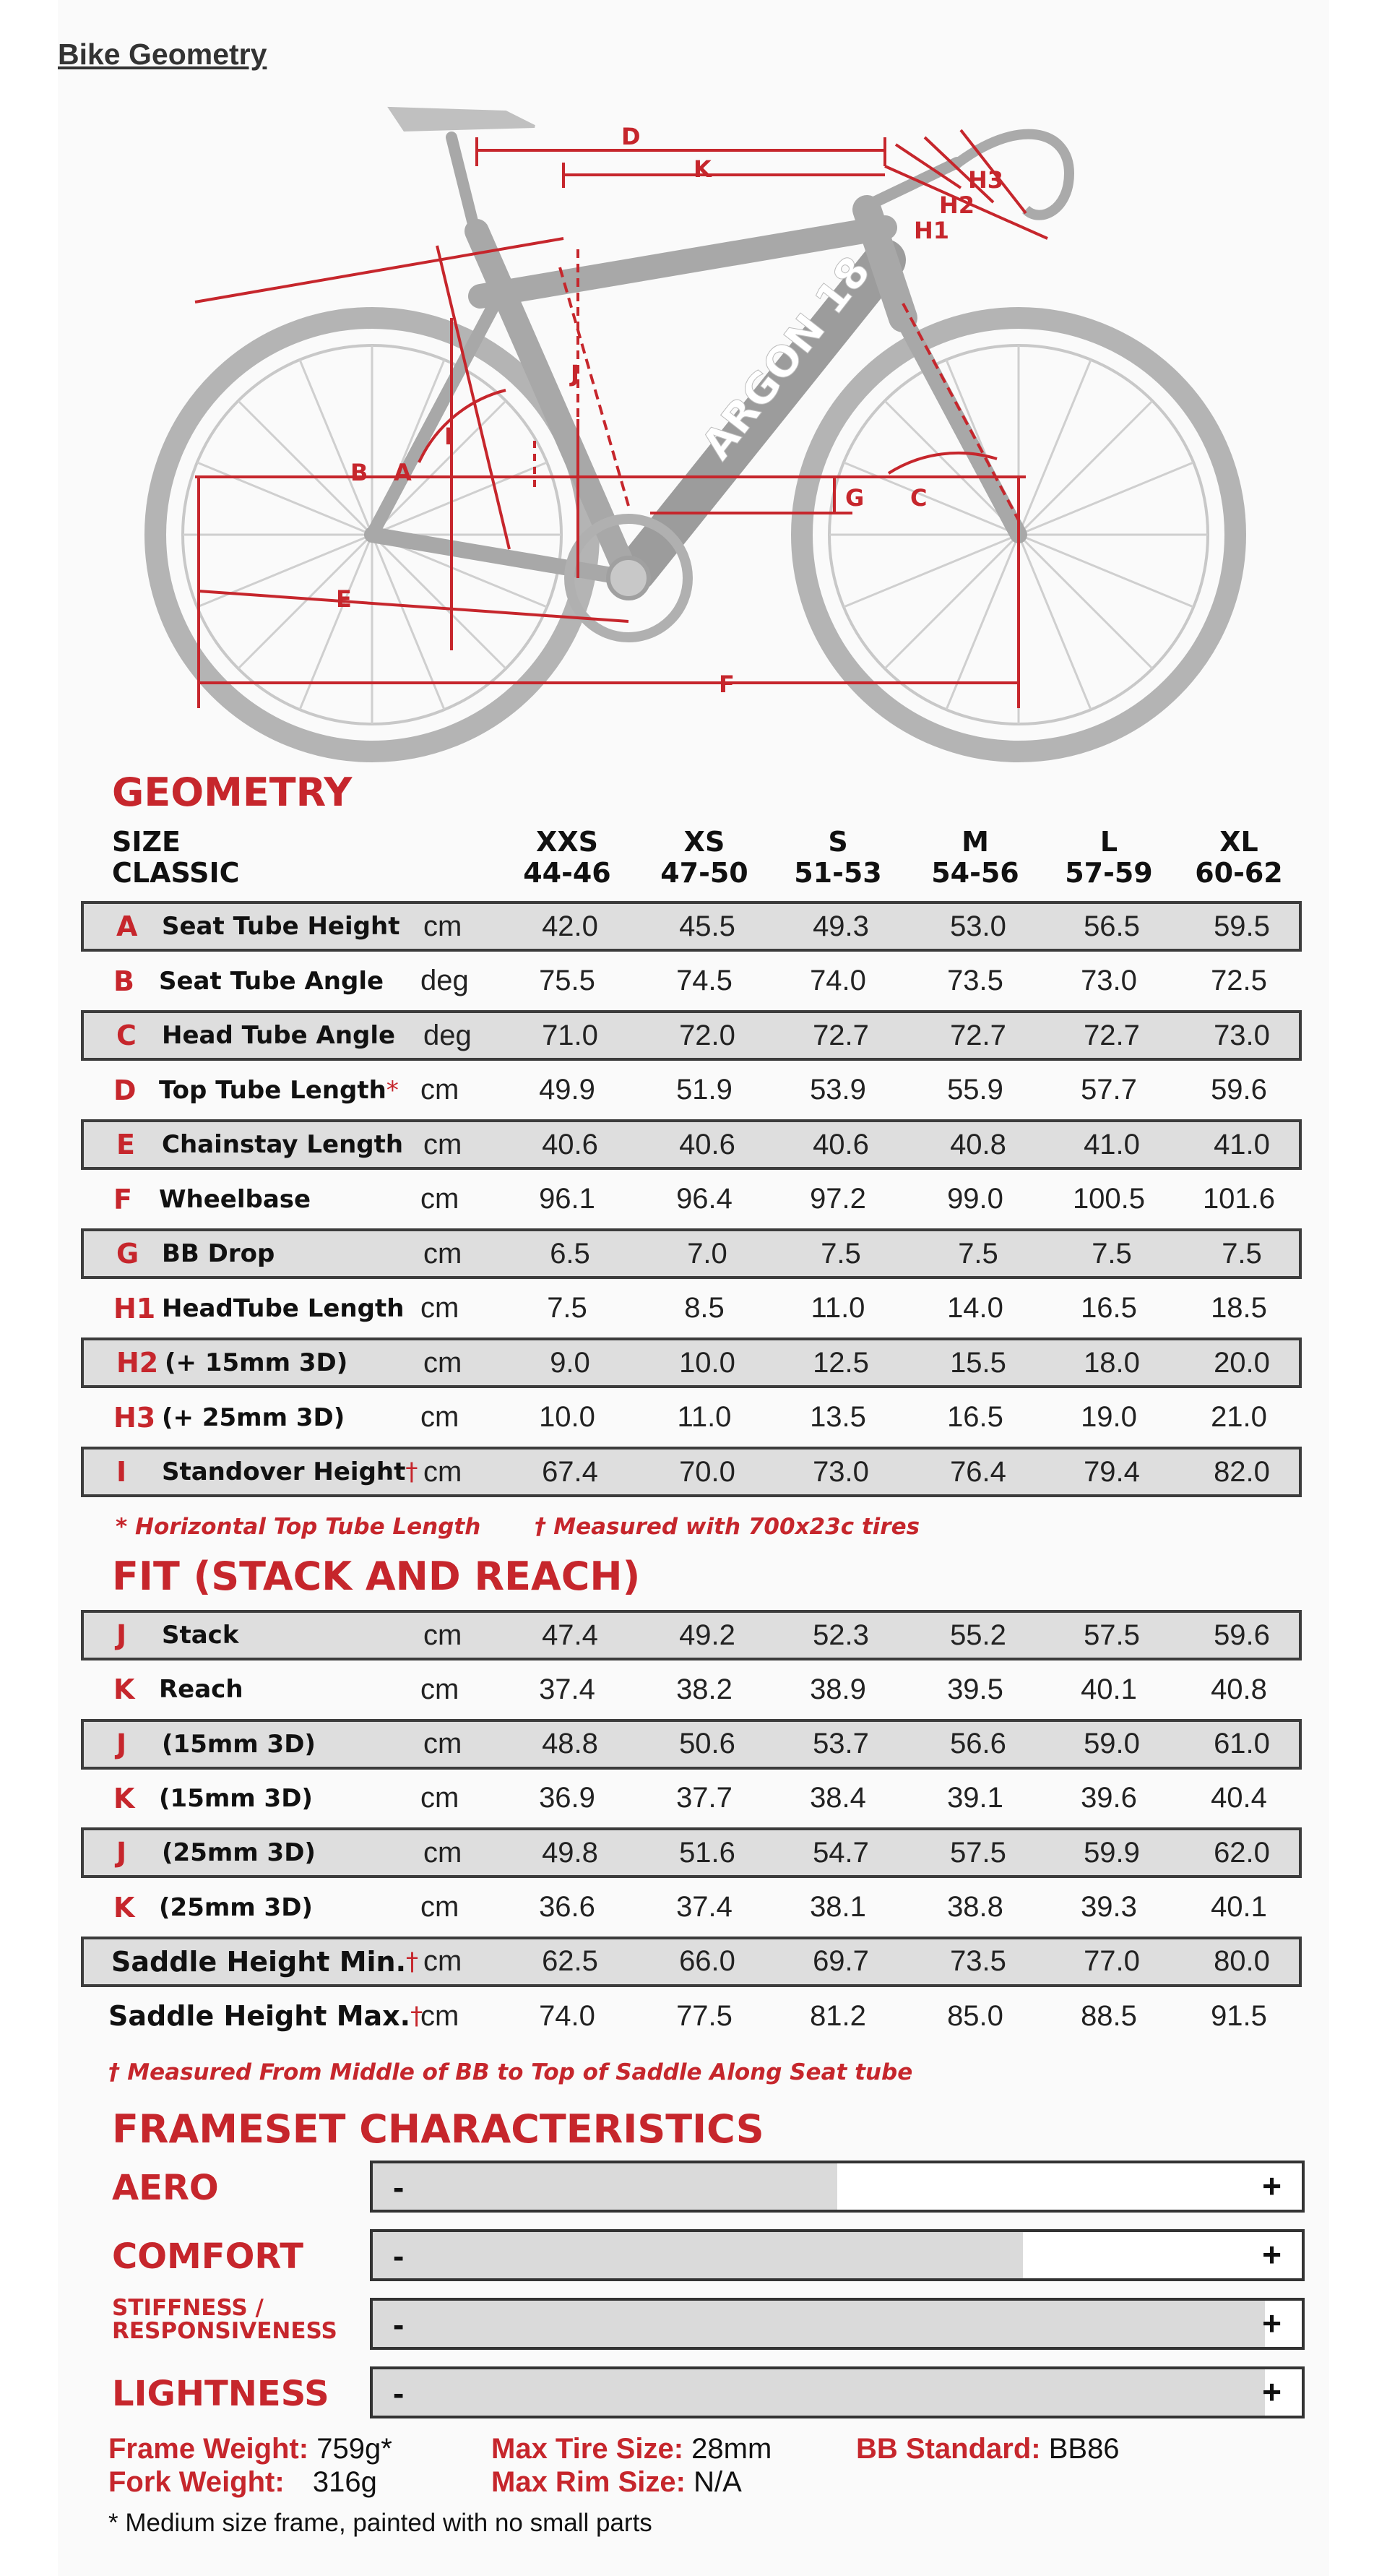  I want to click on row-label: Reach, so click(201, 1689).